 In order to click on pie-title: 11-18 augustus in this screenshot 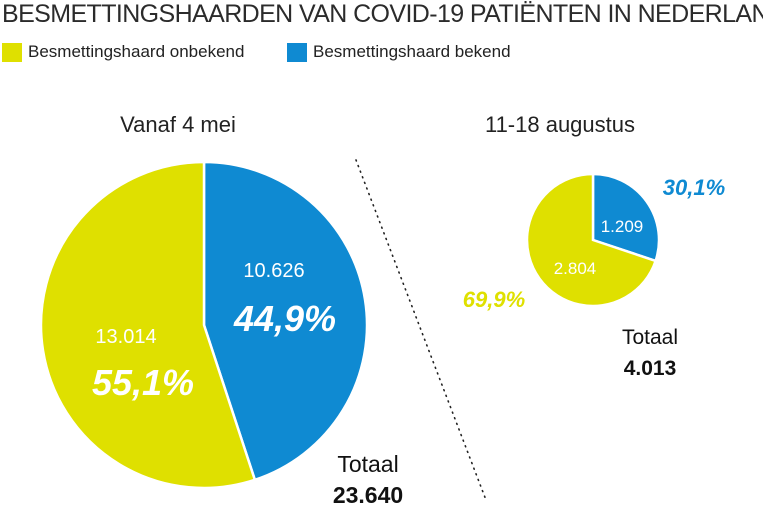, I will do `click(560, 124)`.